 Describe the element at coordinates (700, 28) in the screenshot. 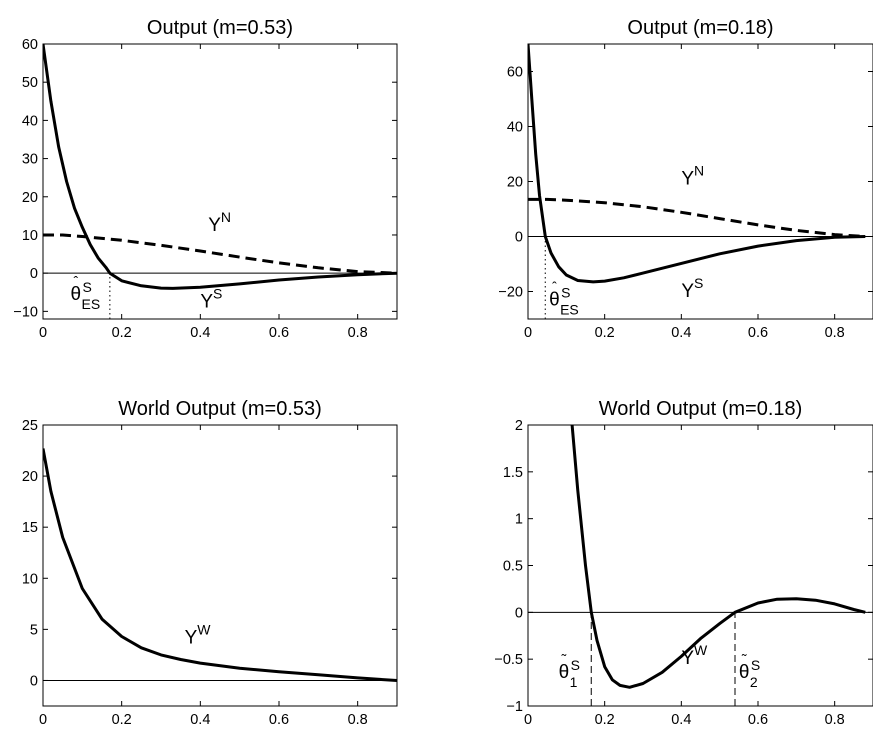

I see `chart-title: Output (m=0.18)` at that location.